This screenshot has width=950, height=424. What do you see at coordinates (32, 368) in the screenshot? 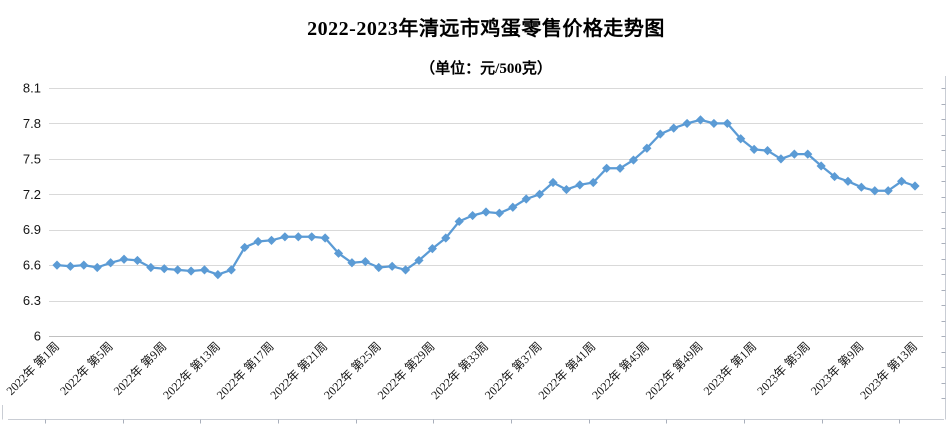
I see `x-tick-label: 2022年 第1周` at bounding box center [32, 368].